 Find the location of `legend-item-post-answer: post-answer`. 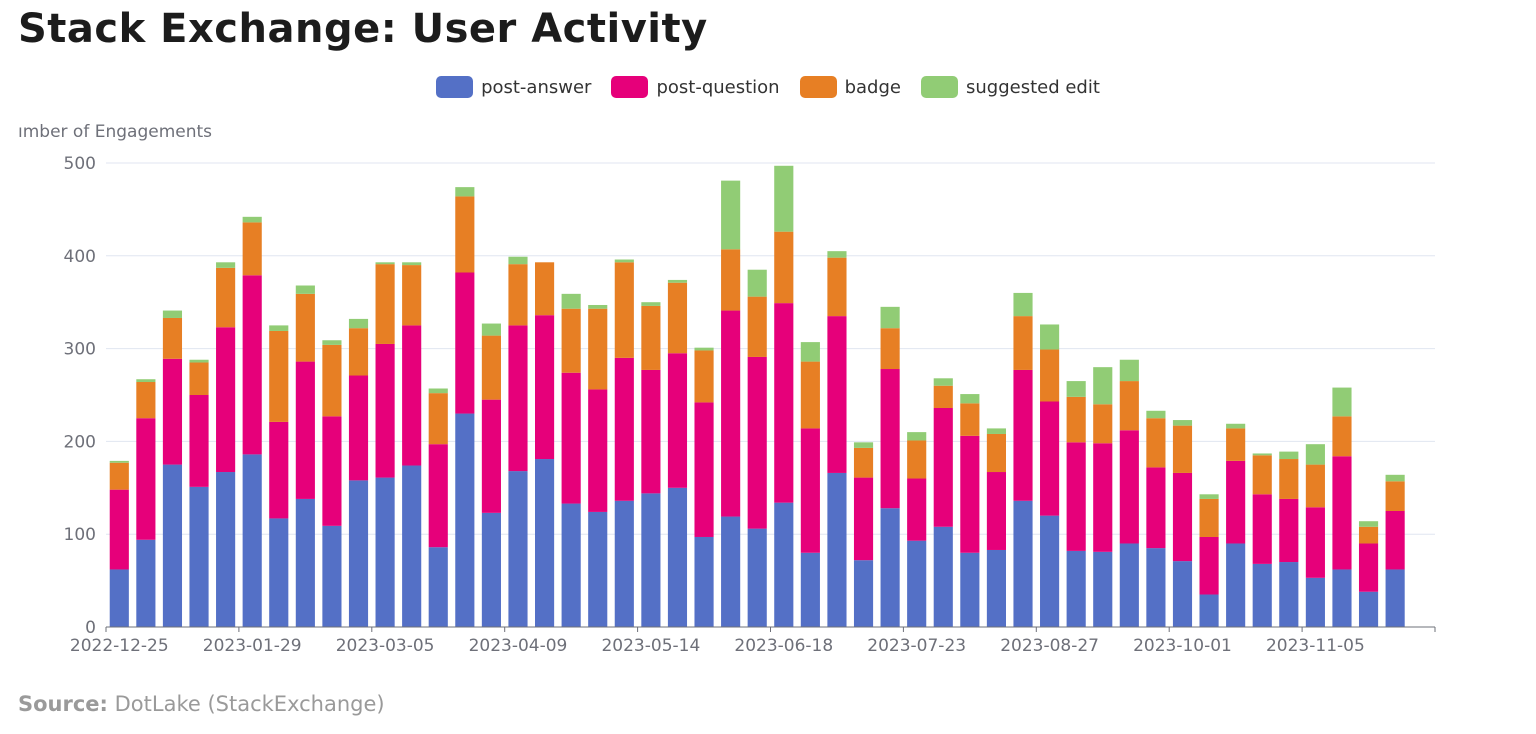

legend-item-post-answer: post-answer is located at coordinates (513, 87).